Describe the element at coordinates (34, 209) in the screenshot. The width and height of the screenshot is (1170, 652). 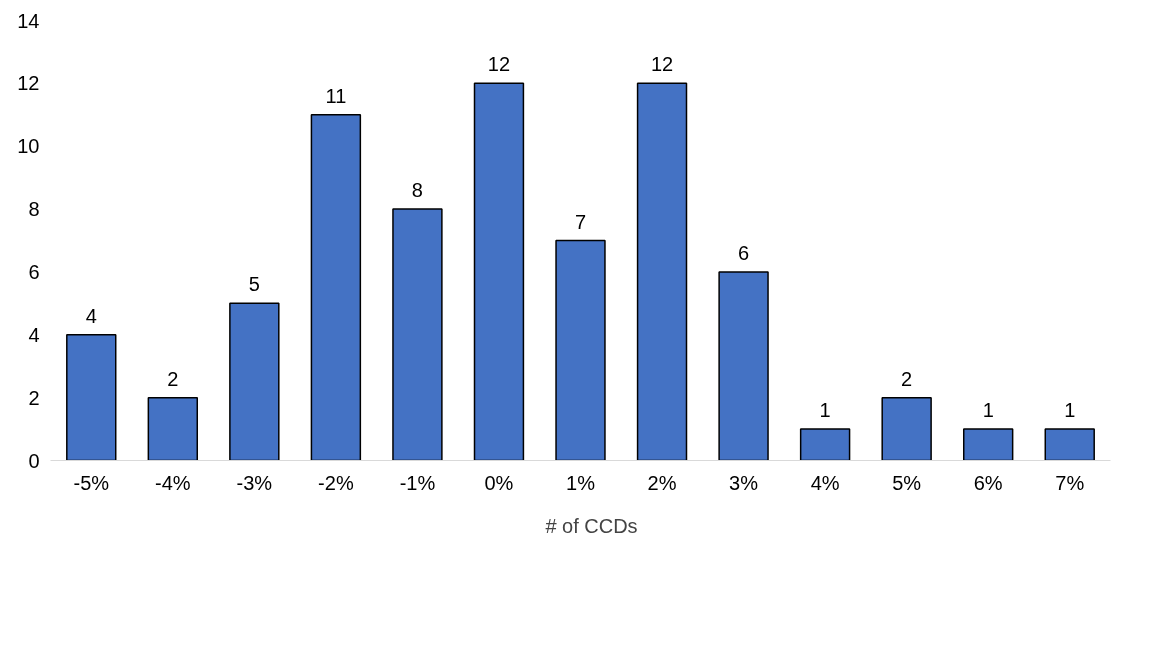
I see `y-tick-label: 8` at that location.